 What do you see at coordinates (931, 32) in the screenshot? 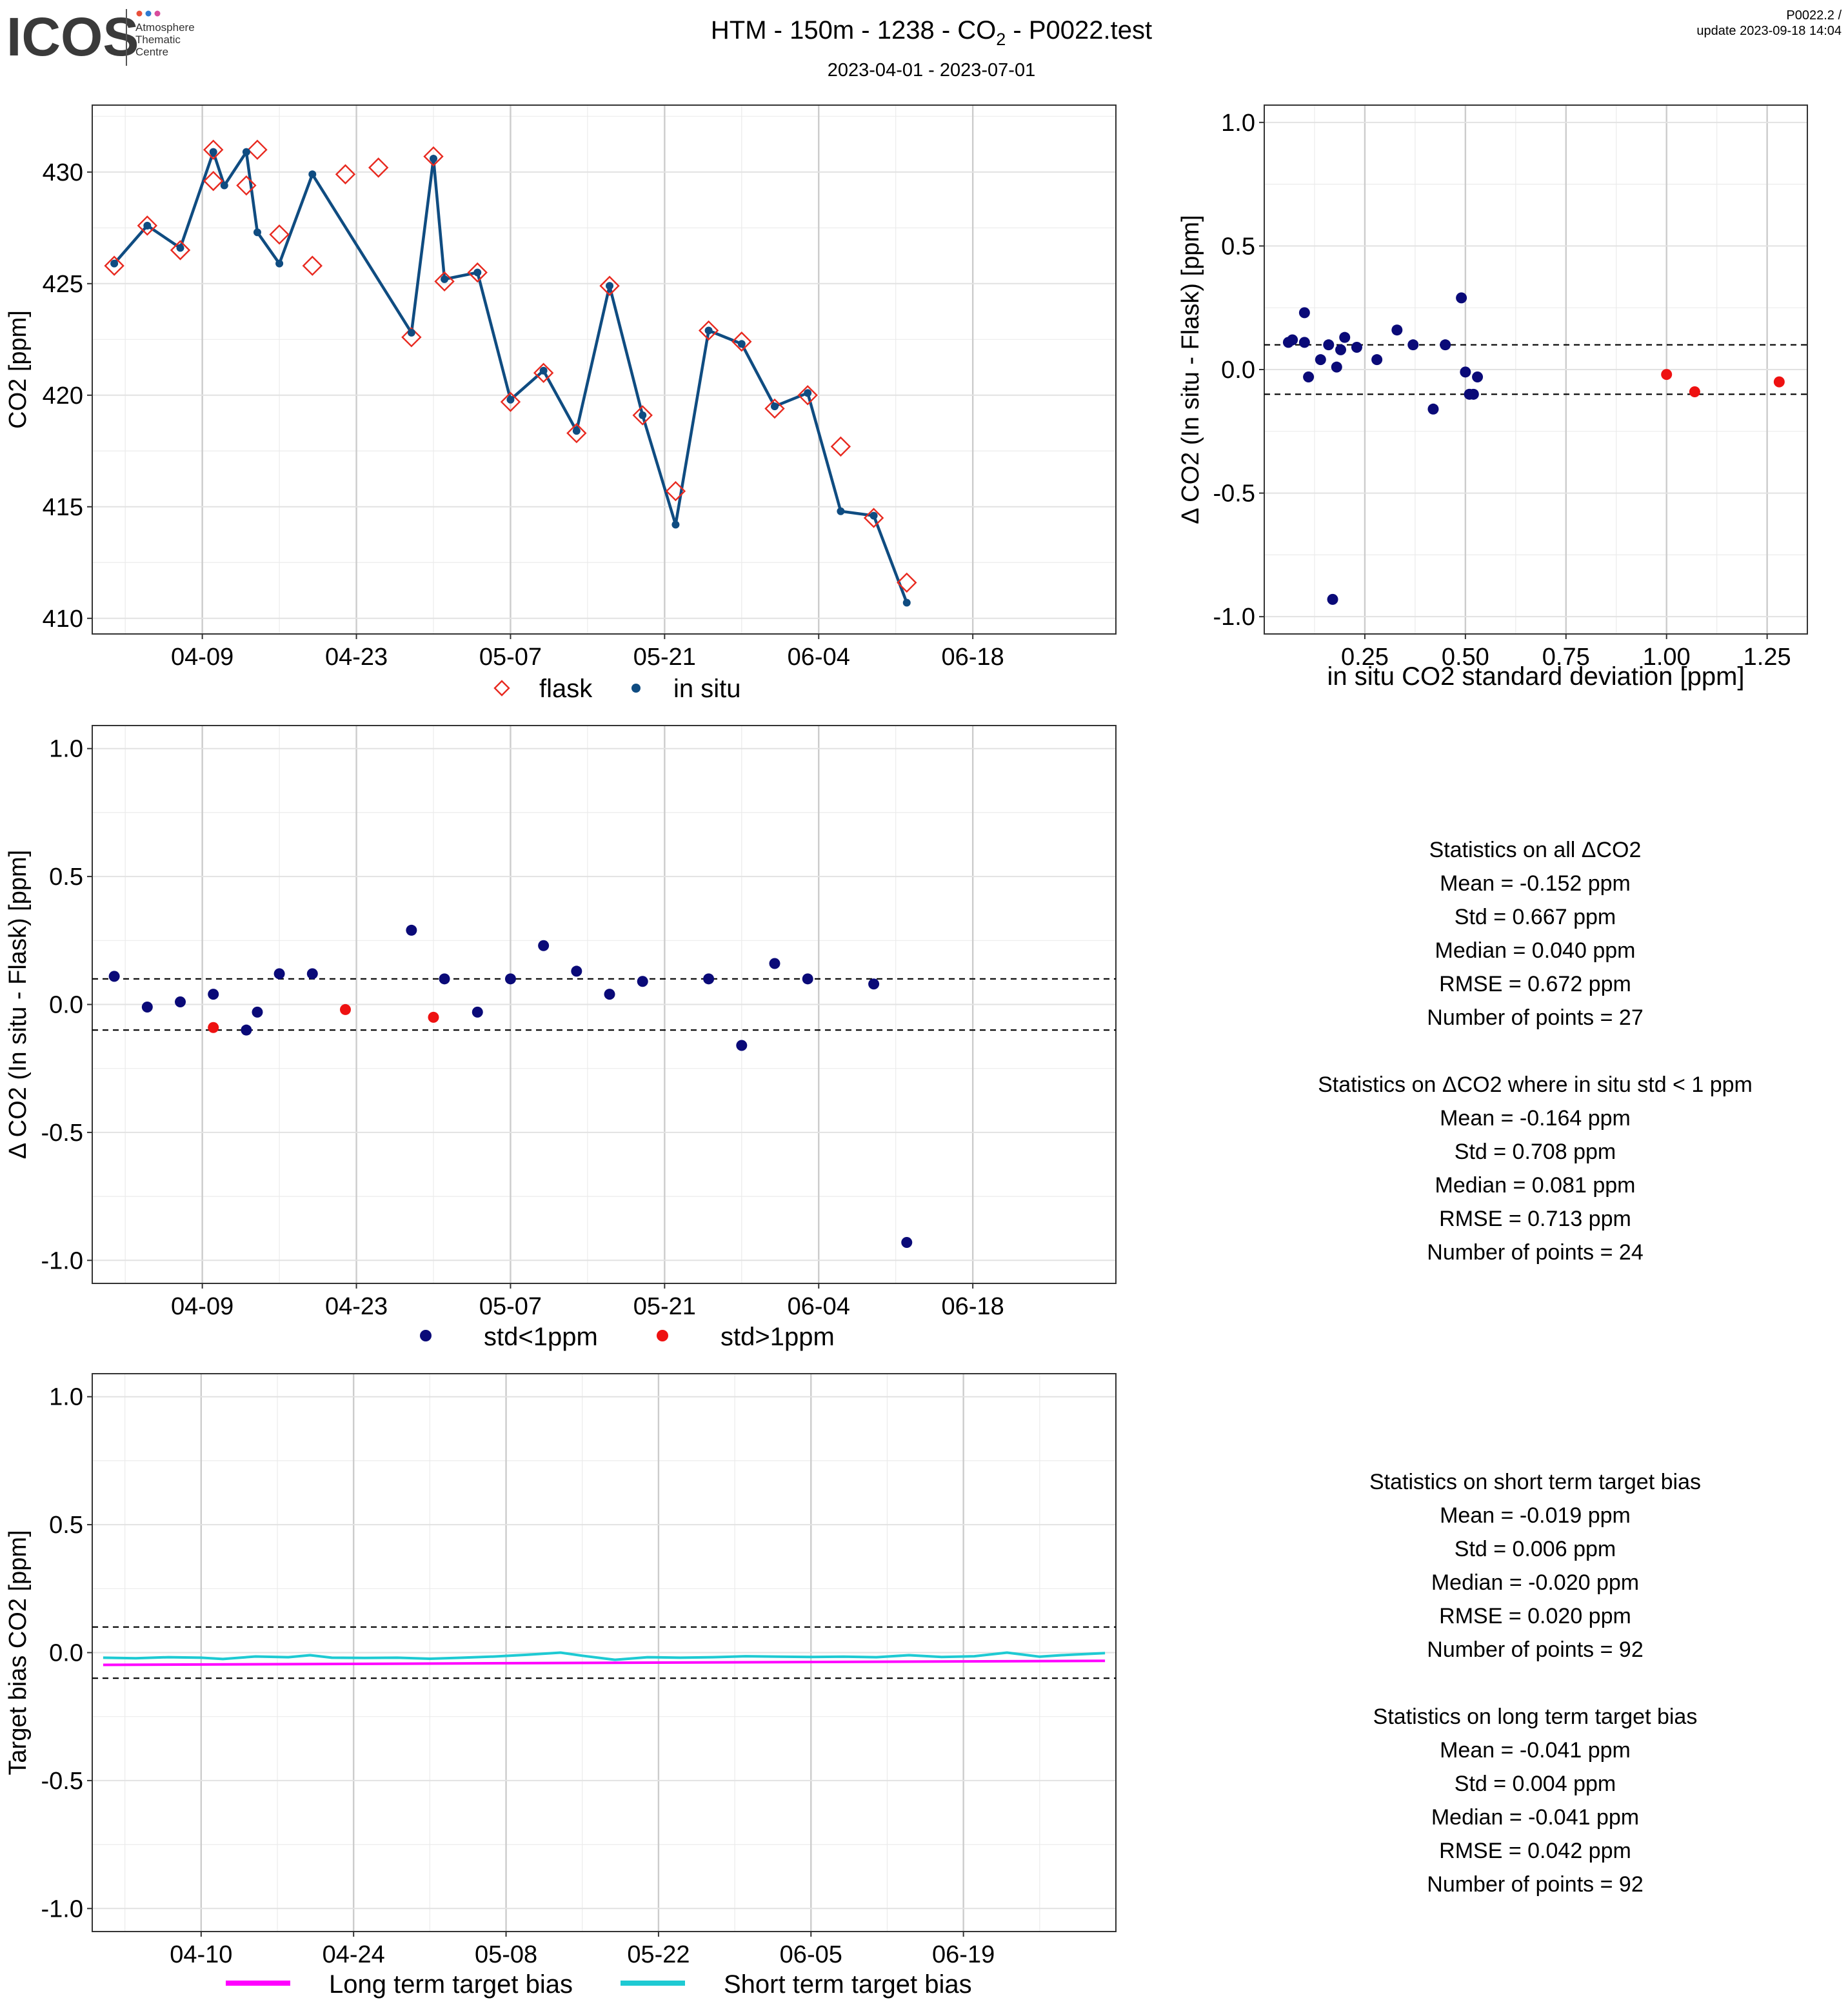
I see `page-title: HTM - 150m - 1238 - CO2 - P0022.test` at bounding box center [931, 32].